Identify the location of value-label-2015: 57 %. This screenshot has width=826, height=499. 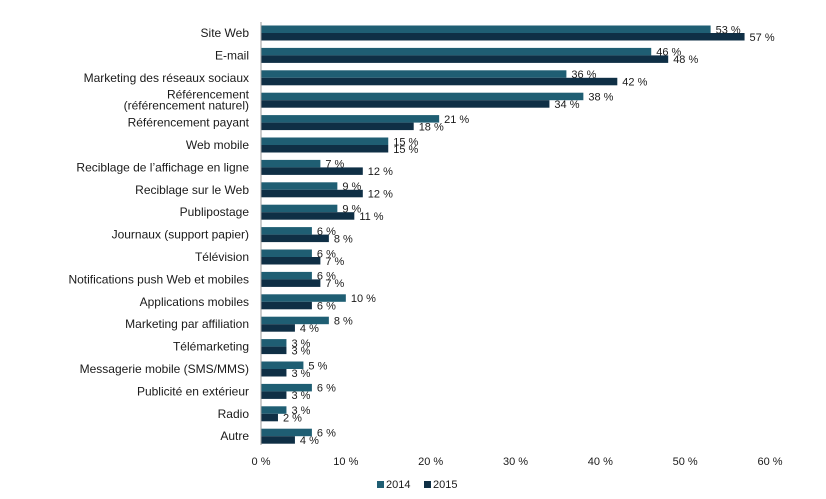
(762, 38).